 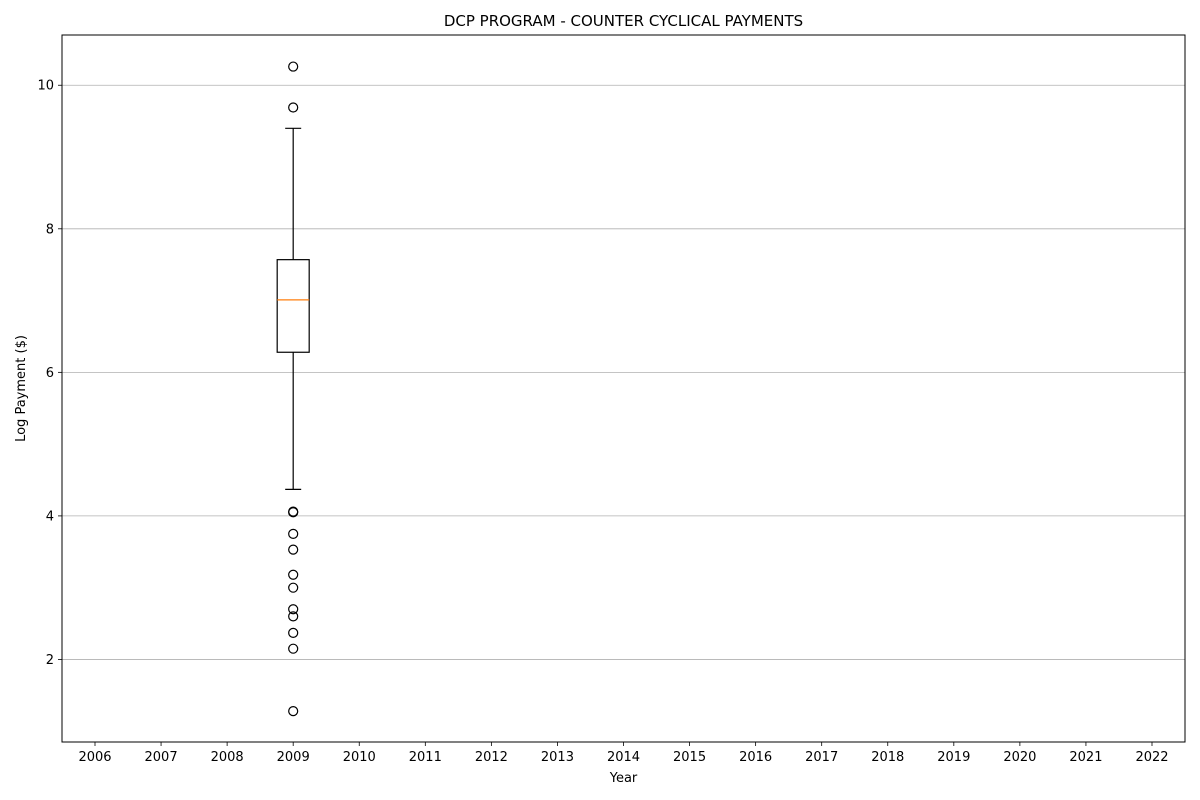 What do you see at coordinates (45, 86) in the screenshot?
I see `y-tick-label: 10` at bounding box center [45, 86].